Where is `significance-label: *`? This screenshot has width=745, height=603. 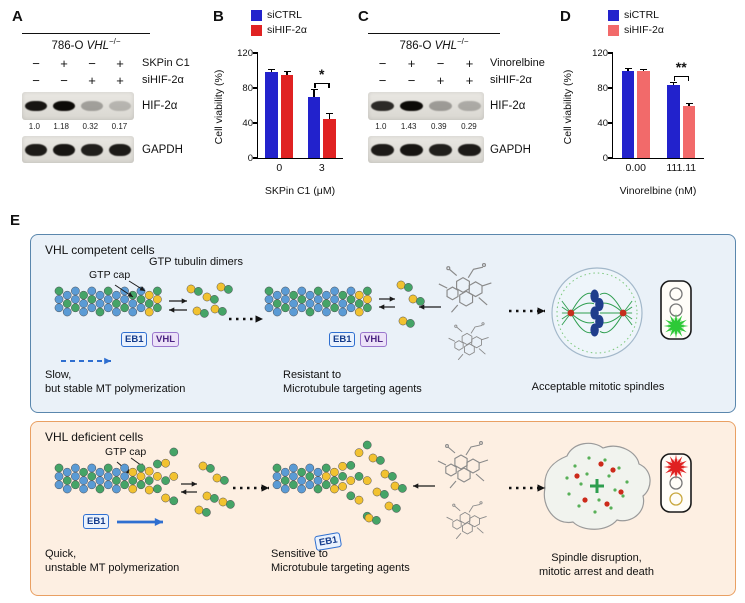 significance-label: * is located at coordinates (322, 73).